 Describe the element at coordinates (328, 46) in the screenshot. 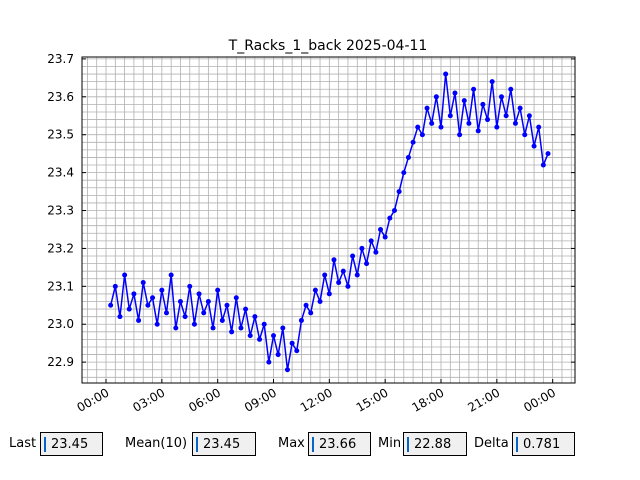

I see `chart-title: T_Racks_1_back 2025-04-11` at that location.